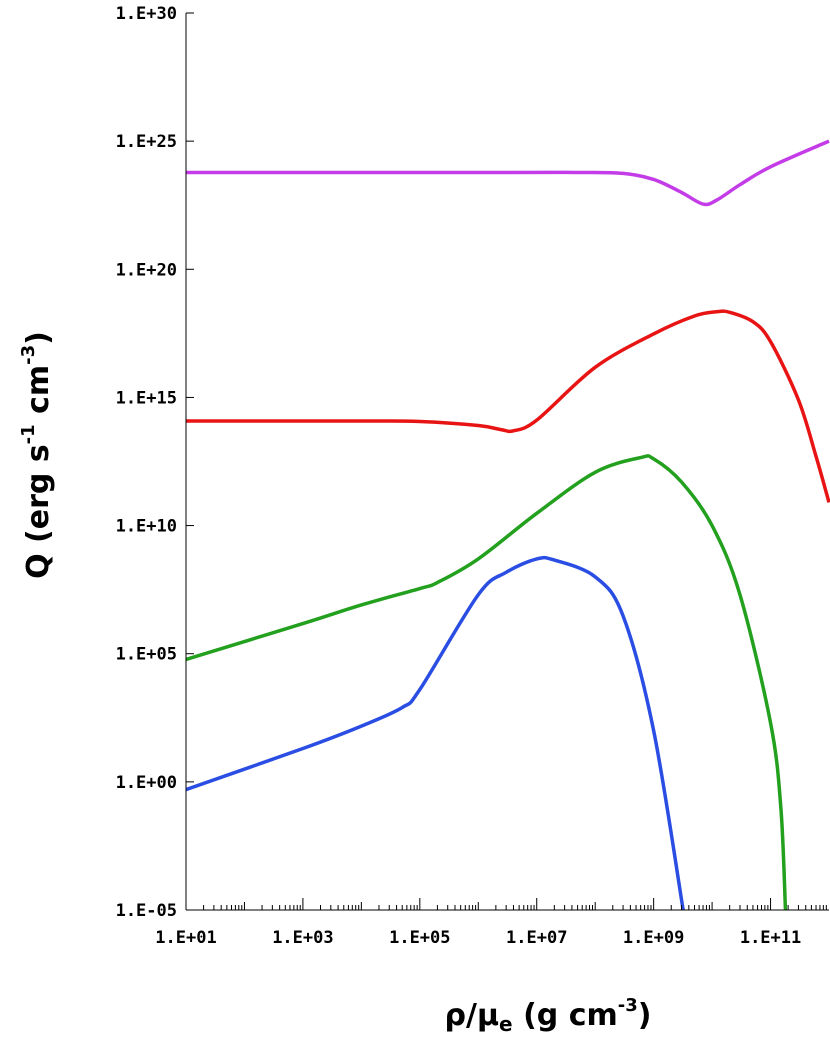 This screenshot has width=830, height=1049. I want to click on y-label-close: ), so click(38, 338).